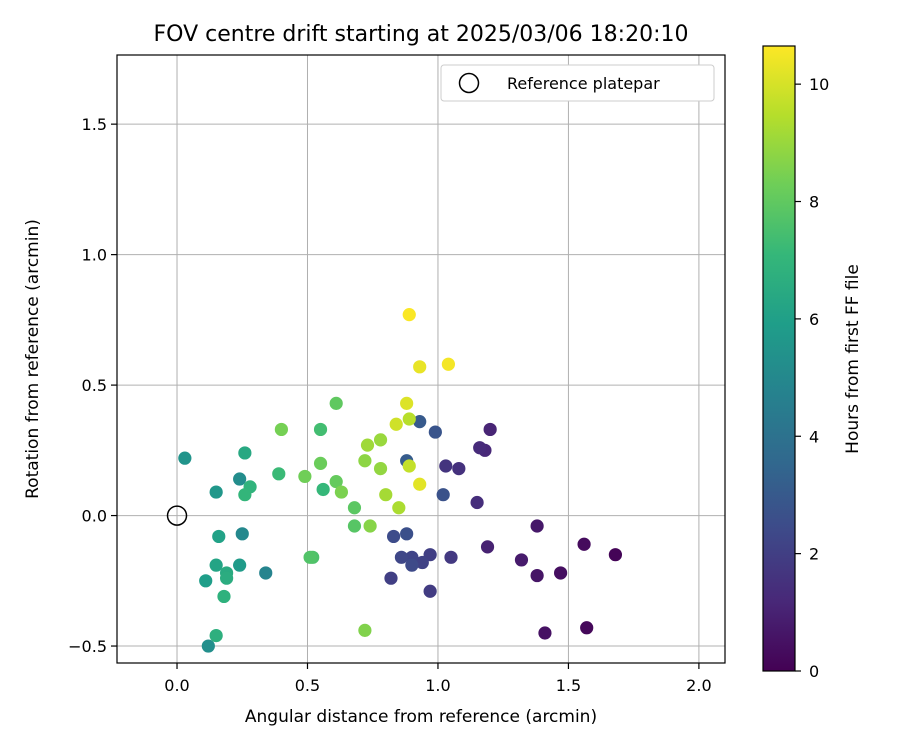  Describe the element at coordinates (814, 671) in the screenshot. I see `colorbar-tick-label: 0` at that location.